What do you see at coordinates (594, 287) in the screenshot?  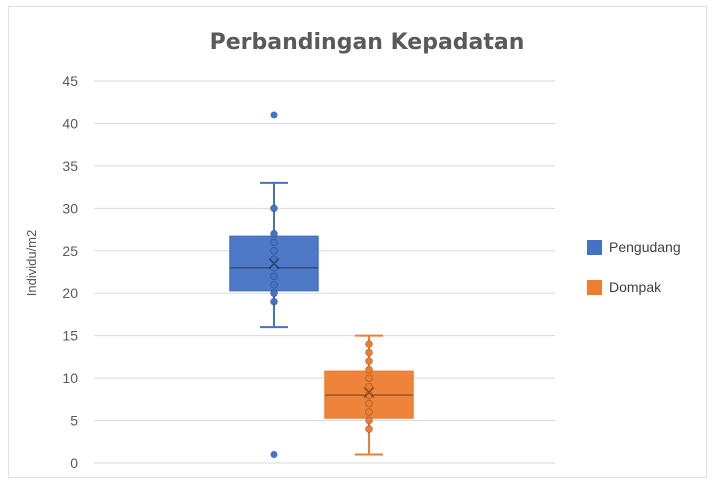 I see `legend-swatch-dompak` at bounding box center [594, 287].